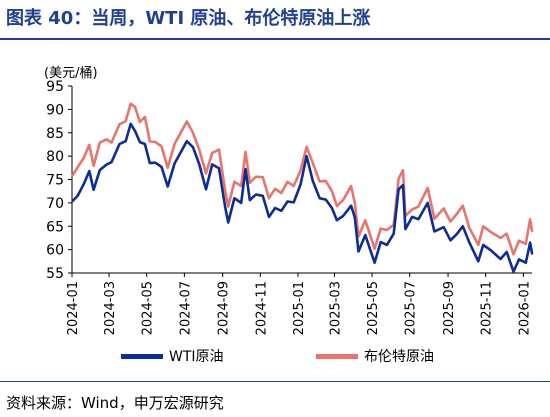 The image size is (550, 417). Describe the element at coordinates (275, 381) in the screenshot. I see `bottom-rule` at that location.